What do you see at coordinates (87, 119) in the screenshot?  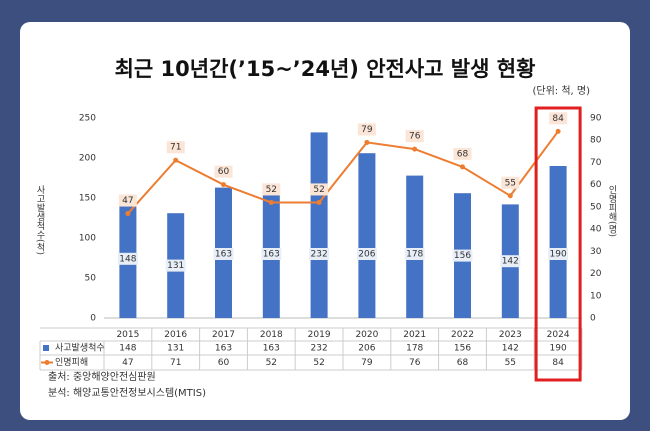 I see `y-tick-label: 250` at bounding box center [87, 119].